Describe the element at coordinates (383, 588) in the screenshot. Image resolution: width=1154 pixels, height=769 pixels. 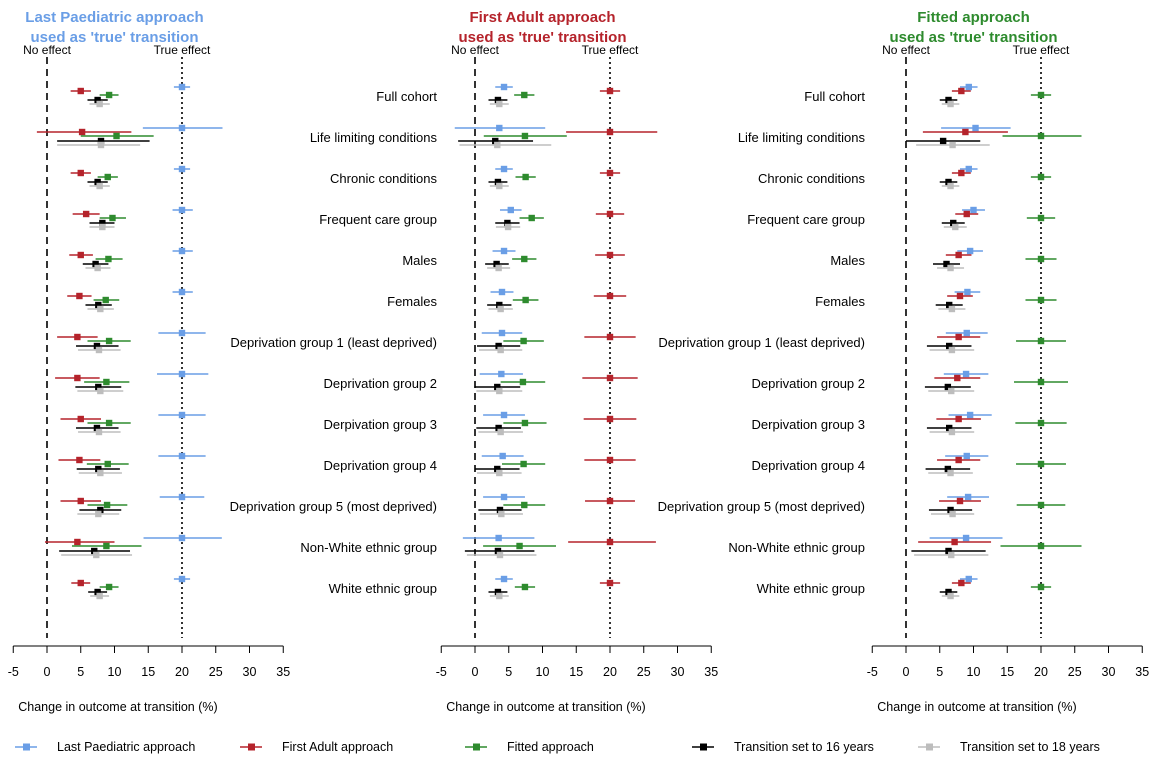
I see `subgroup-label: White ethnic group` at that location.